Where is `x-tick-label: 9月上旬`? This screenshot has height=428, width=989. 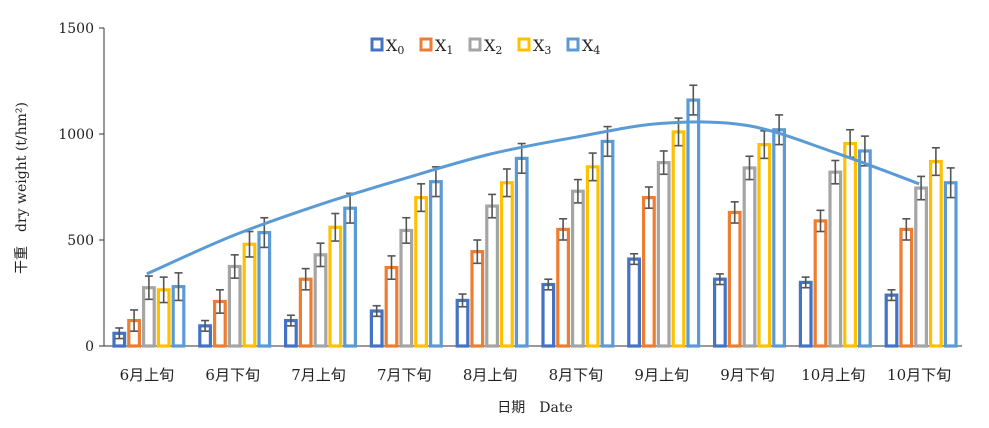
x-tick-label: 9月上旬 is located at coordinates (661, 375).